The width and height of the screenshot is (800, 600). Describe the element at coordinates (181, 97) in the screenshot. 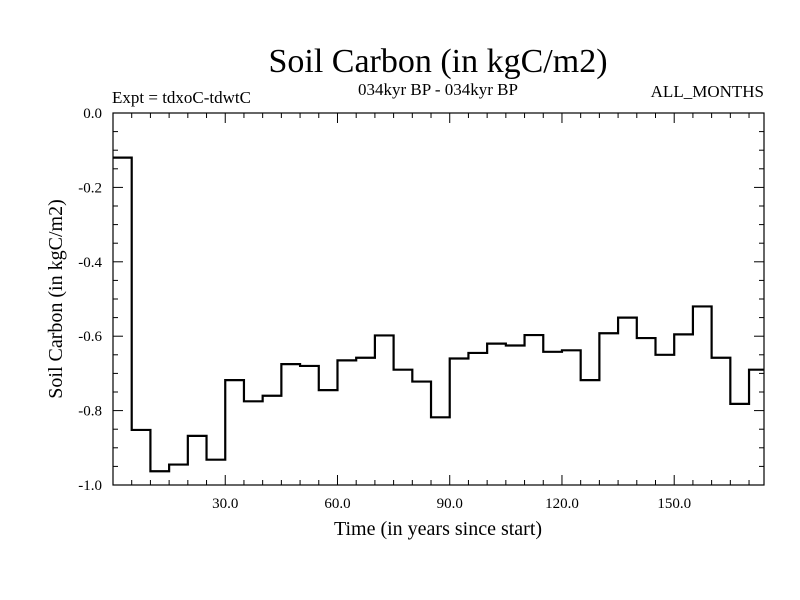

I see `experiment-label: Expt = tdxoC-tdwtC` at that location.